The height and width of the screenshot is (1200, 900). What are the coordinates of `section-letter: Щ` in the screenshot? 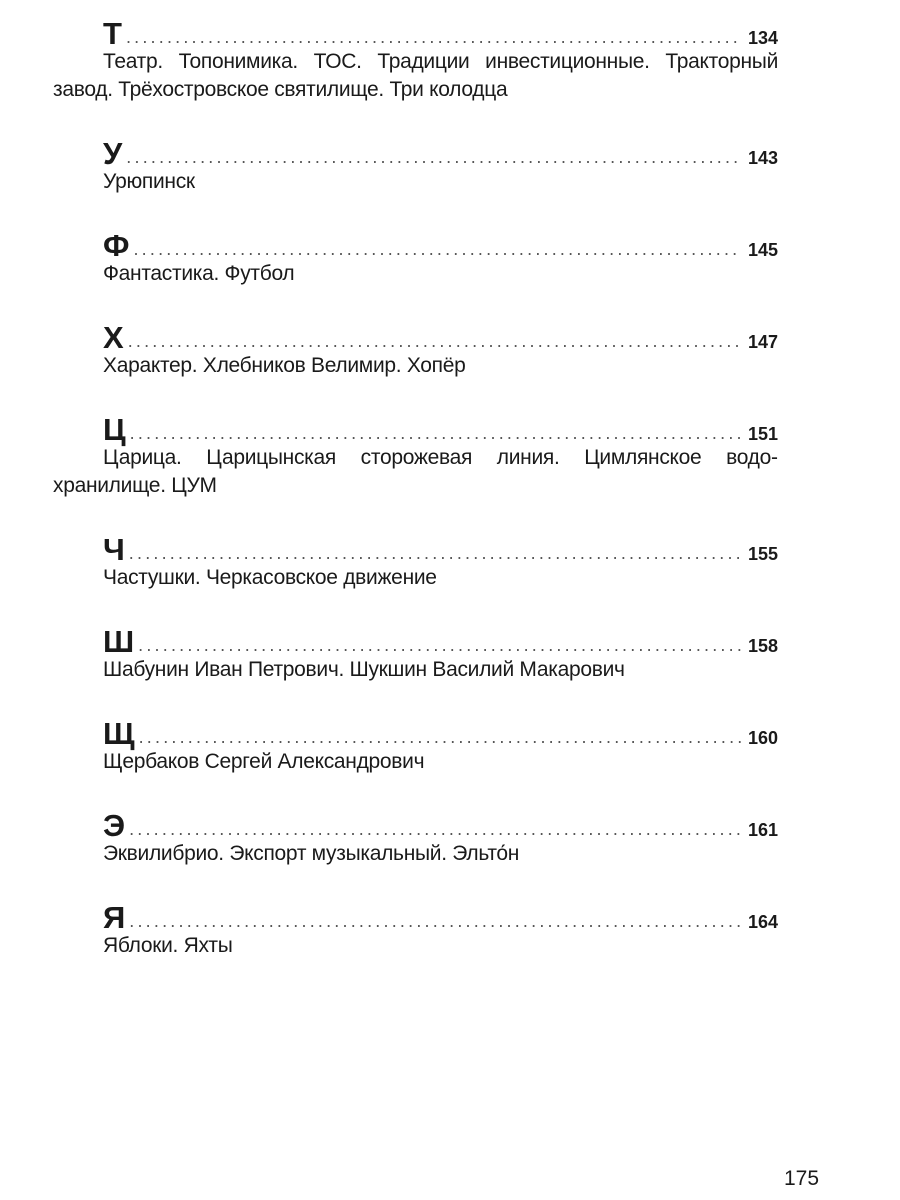 It's located at (119, 733).